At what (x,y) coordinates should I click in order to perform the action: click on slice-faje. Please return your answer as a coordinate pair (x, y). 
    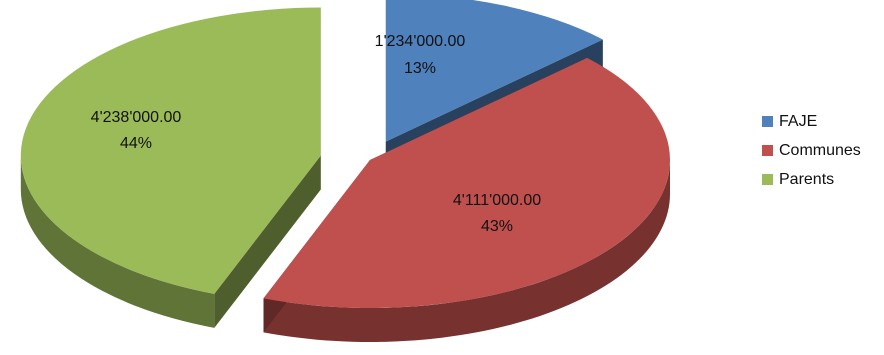
    Looking at the image, I should click on (494, 71).